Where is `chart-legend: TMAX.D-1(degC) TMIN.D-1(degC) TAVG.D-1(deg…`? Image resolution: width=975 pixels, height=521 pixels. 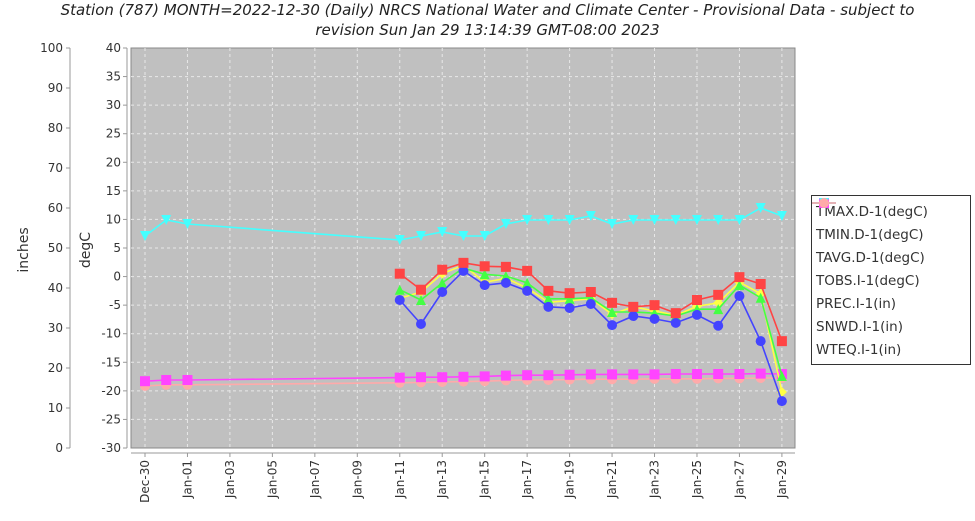
chart-legend: TMAX.D-1(degC) TMIN.D-1(degC) TAVG.D-1(deg… is located at coordinates (891, 280).